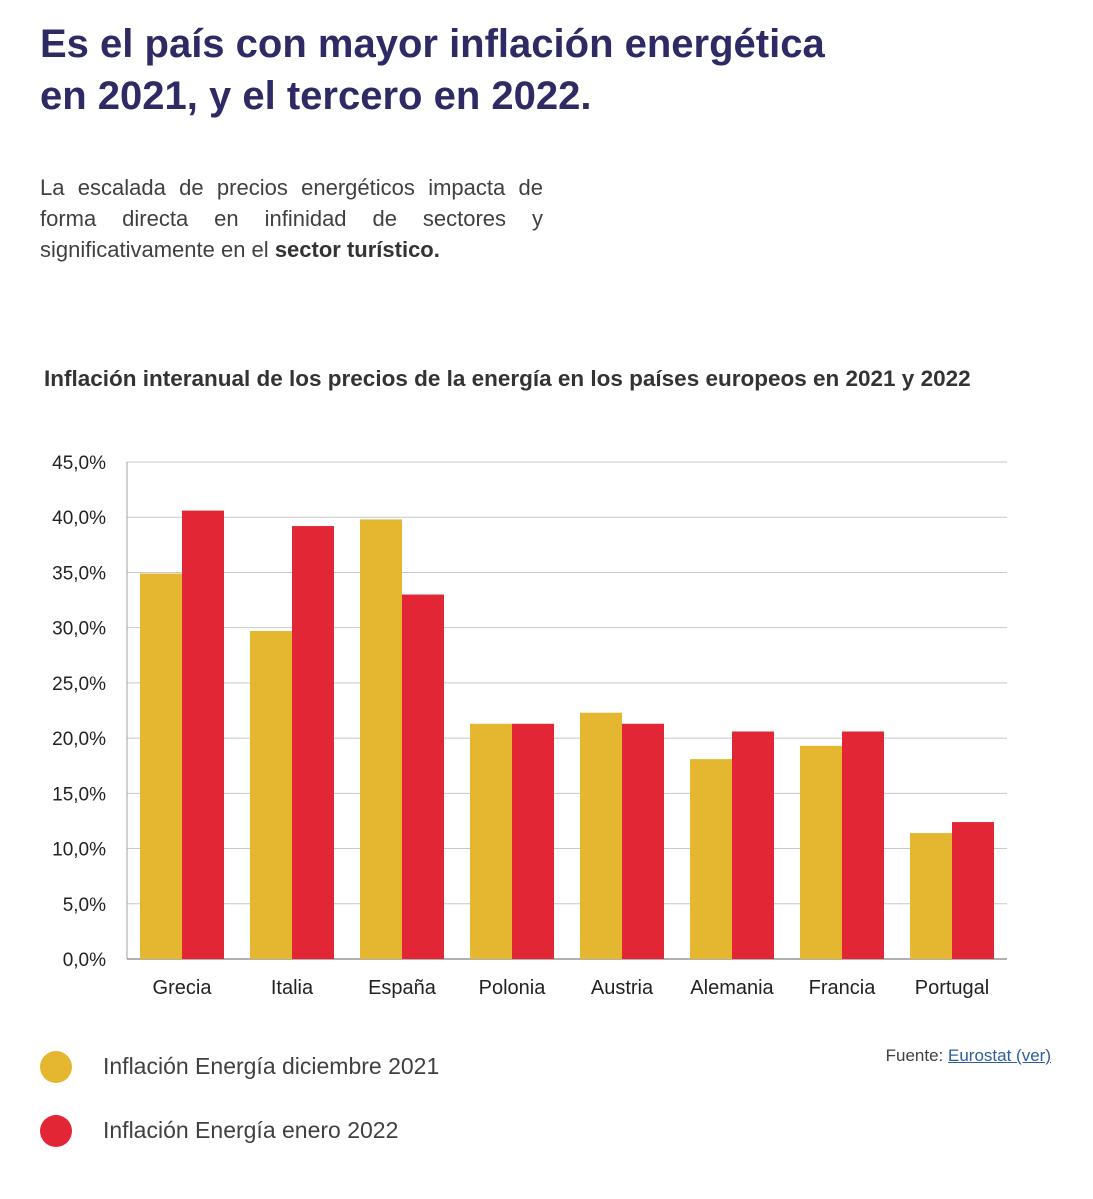 The height and width of the screenshot is (1199, 1093). I want to click on y-tick-label: 30,0%, so click(79, 629).